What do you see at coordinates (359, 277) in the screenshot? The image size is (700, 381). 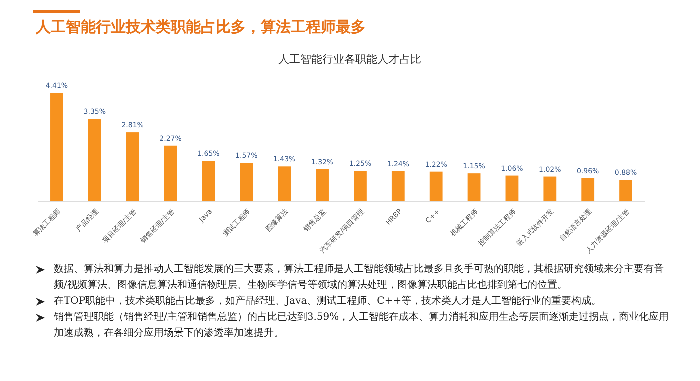 I see `text: 数据、算法和算力是推动人工智能发展的三大要素，算法工程师是人工智能领域占比最多且炙手可热的职能，其根据研究领域来分主要有音频/视频算法、图像信息算法和通信物理层、生物医学信号等领域的算法处理，图像算法职能占比也排到第七的位置。` at bounding box center [359, 277].